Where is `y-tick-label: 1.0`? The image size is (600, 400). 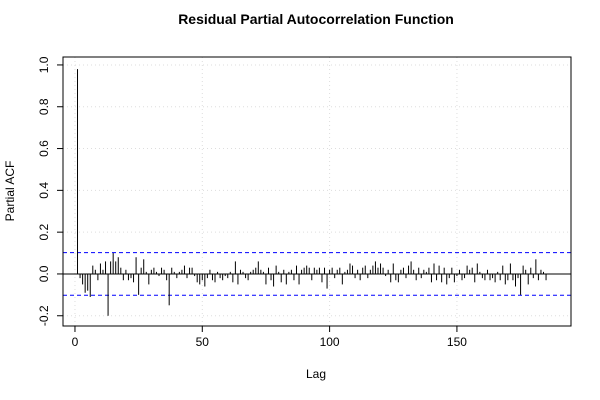
y-tick-label: 1.0 is located at coordinates (44, 64).